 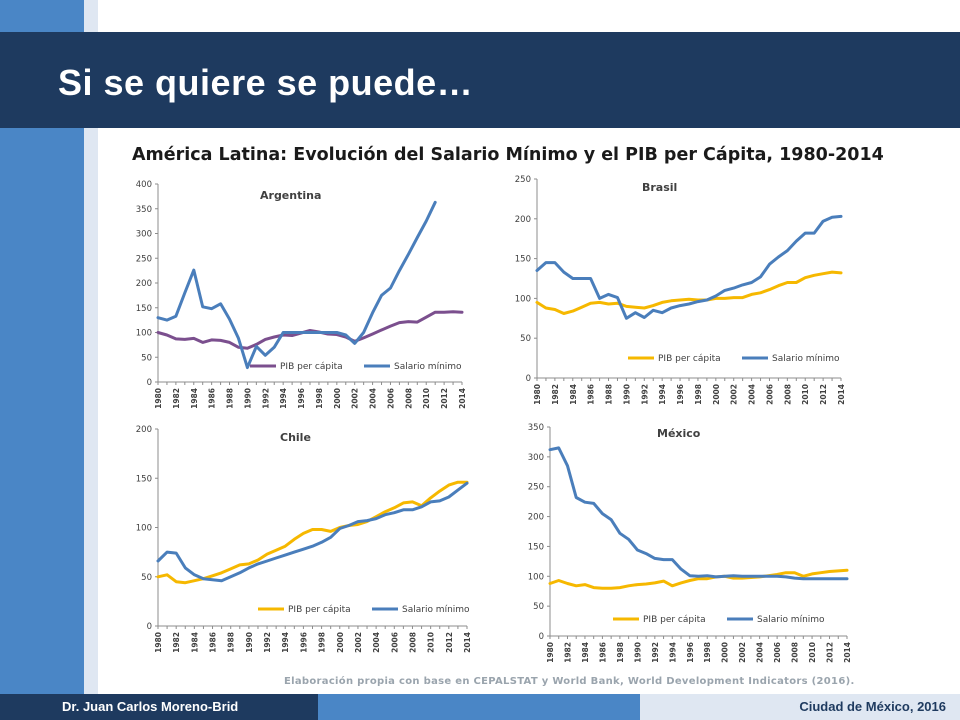 I want to click on title-bar, so click(x=480, y=80).